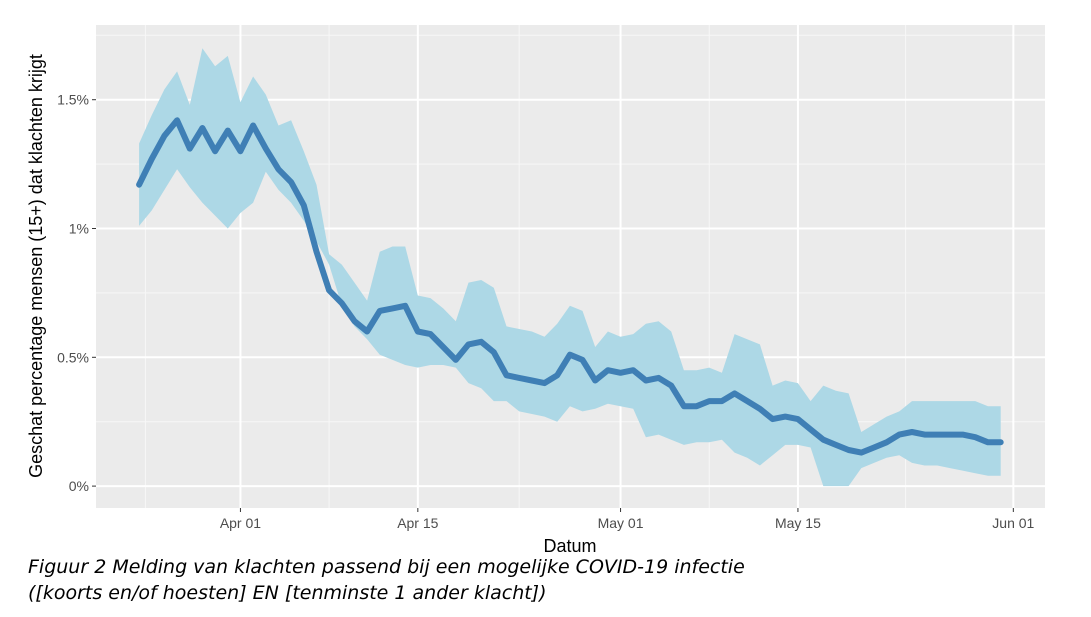 This screenshot has width=1091, height=617. What do you see at coordinates (73, 357) in the screenshot?
I see `y-tick-label: 0.5%` at bounding box center [73, 357].